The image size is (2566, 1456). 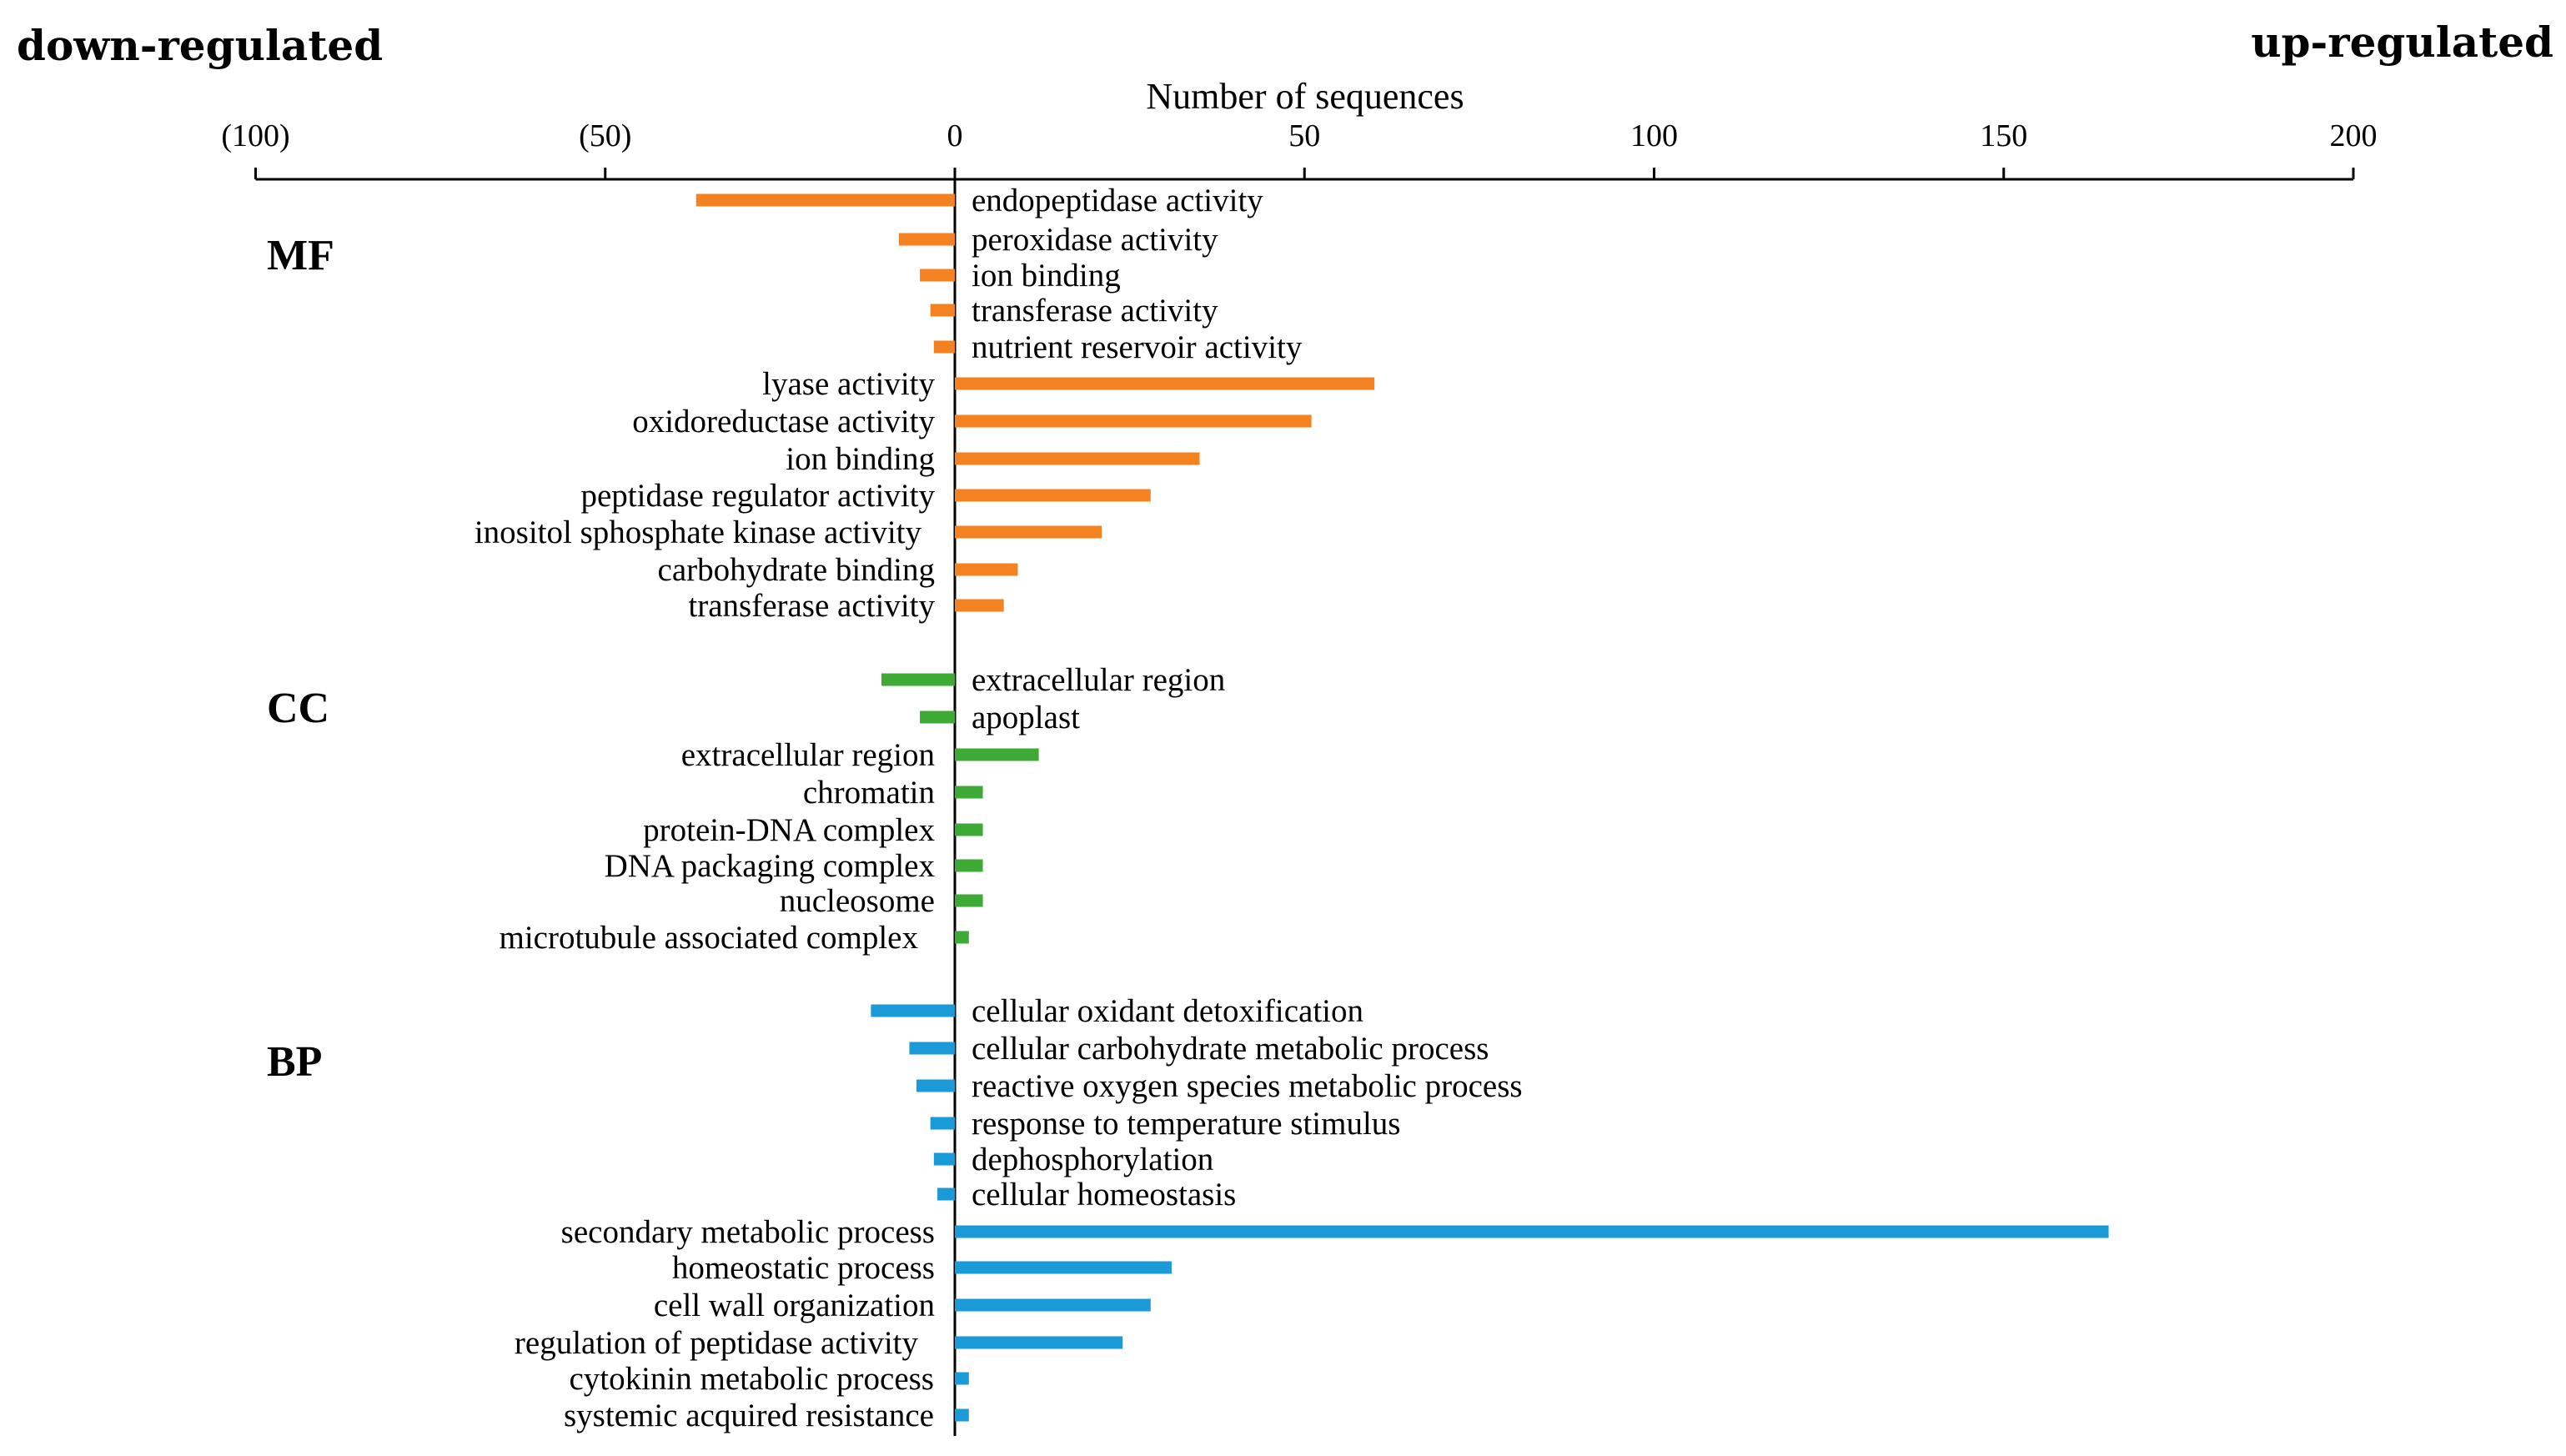 What do you see at coordinates (955, 135) in the screenshot?
I see `x-tick-label: 0` at bounding box center [955, 135].